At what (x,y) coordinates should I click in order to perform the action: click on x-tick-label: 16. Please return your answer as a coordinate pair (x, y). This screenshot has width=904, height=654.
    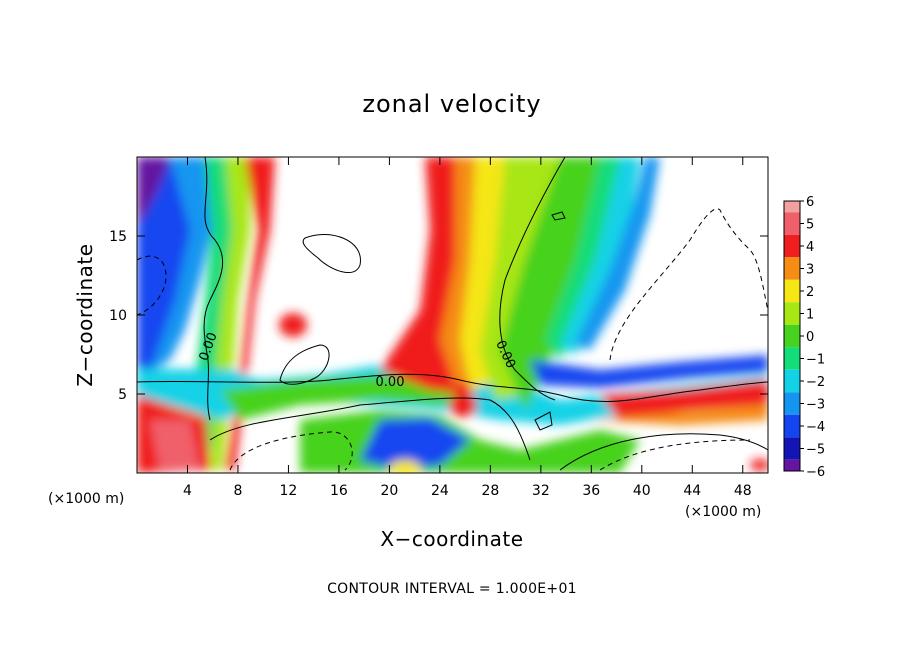
    Looking at the image, I should click on (339, 491).